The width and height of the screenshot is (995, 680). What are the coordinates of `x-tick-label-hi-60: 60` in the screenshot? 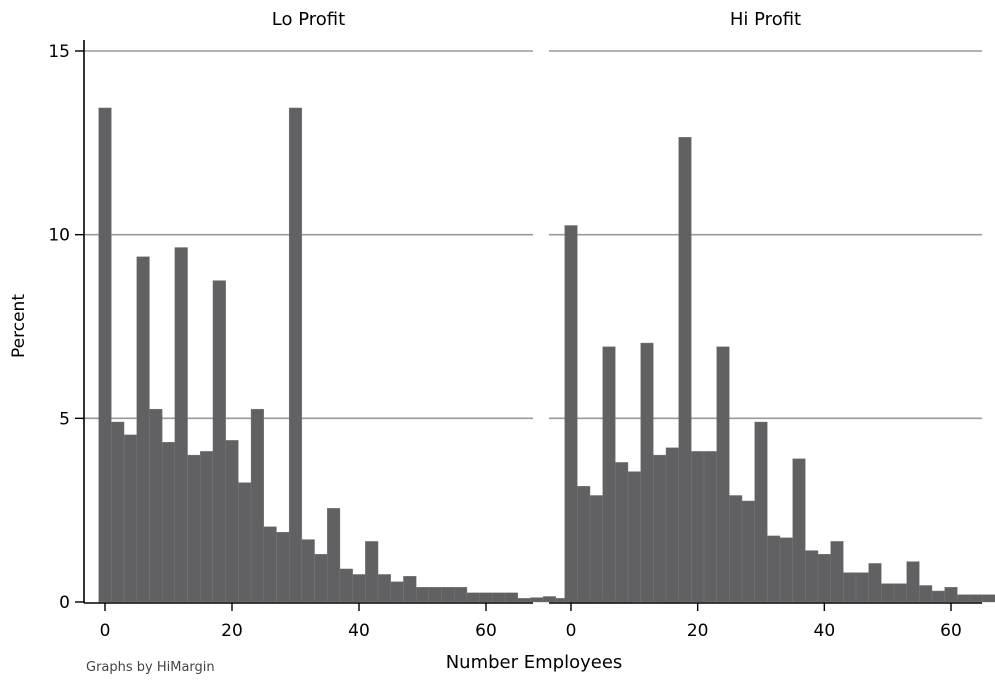 It's located at (951, 631).